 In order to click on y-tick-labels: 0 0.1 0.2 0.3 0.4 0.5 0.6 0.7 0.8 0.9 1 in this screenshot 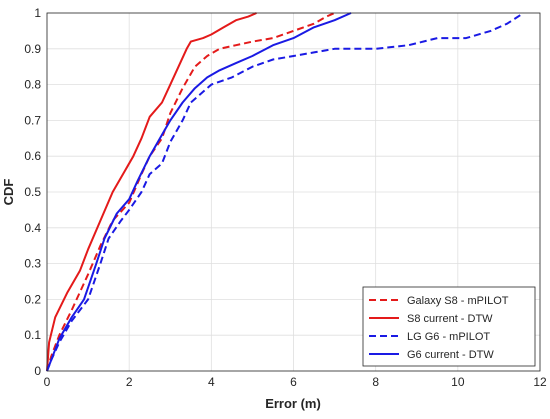, I will do `click(32, 192)`.